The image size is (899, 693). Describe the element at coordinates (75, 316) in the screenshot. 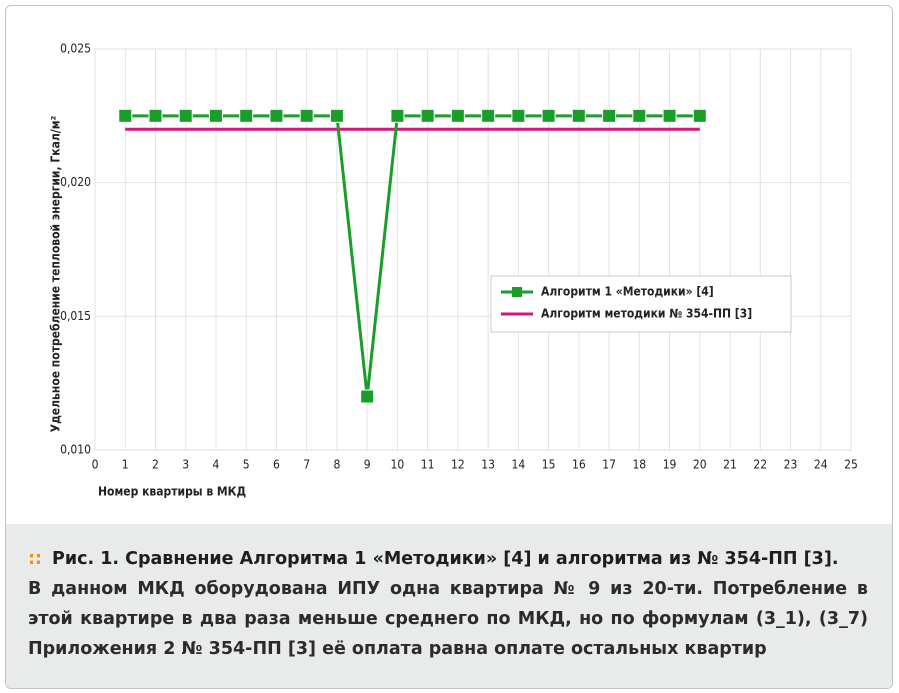

I see `y-tick-label: 0,015` at that location.